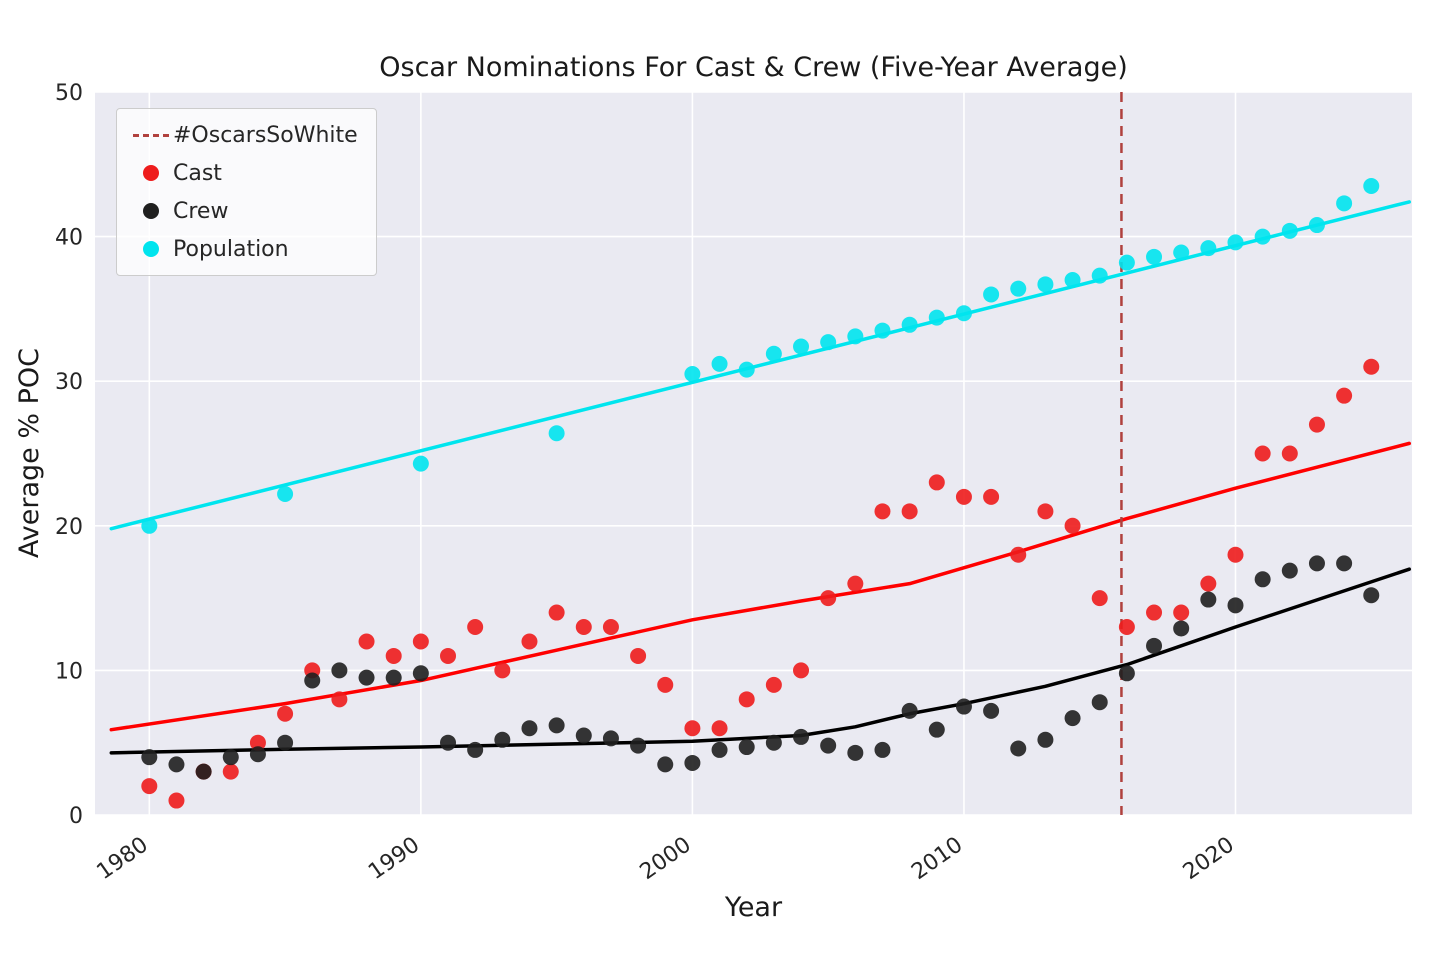 Image resolution: width=1431 pixels, height=954 pixels. I want to click on y-tick-label: 0, so click(76, 816).